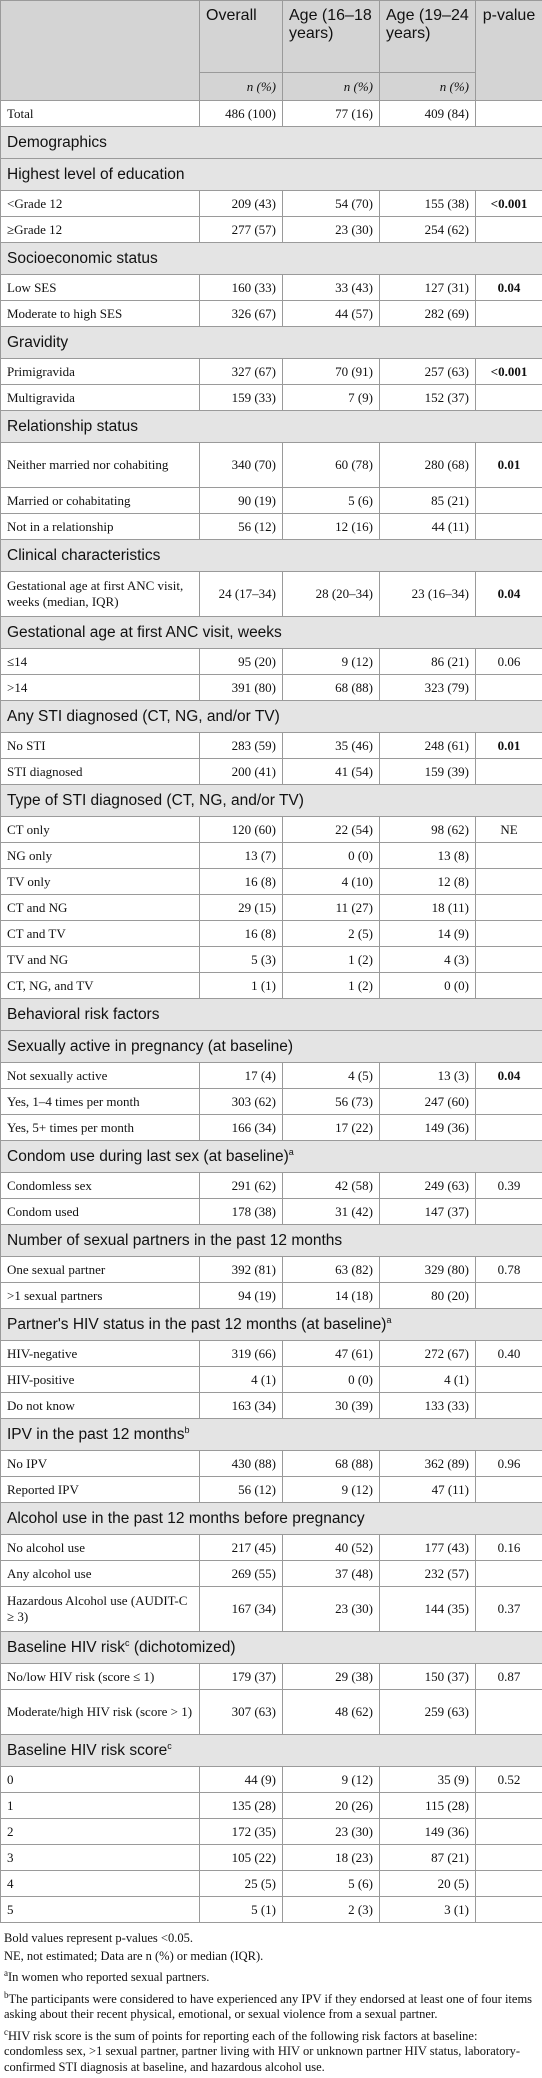 The height and width of the screenshot is (2078, 542). I want to click on p-value: 0.39, so click(508, 1185).